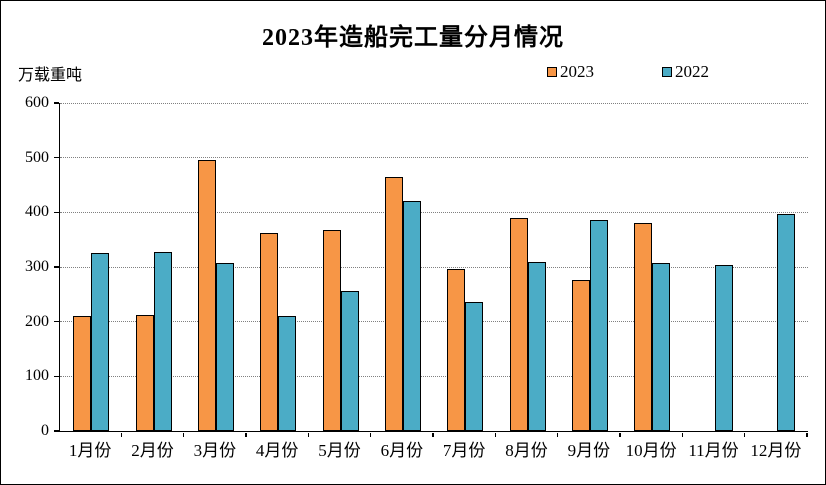 This screenshot has height=485, width=826. What do you see at coordinates (37, 102) in the screenshot?
I see `y-tick-label-600: 600` at bounding box center [37, 102].